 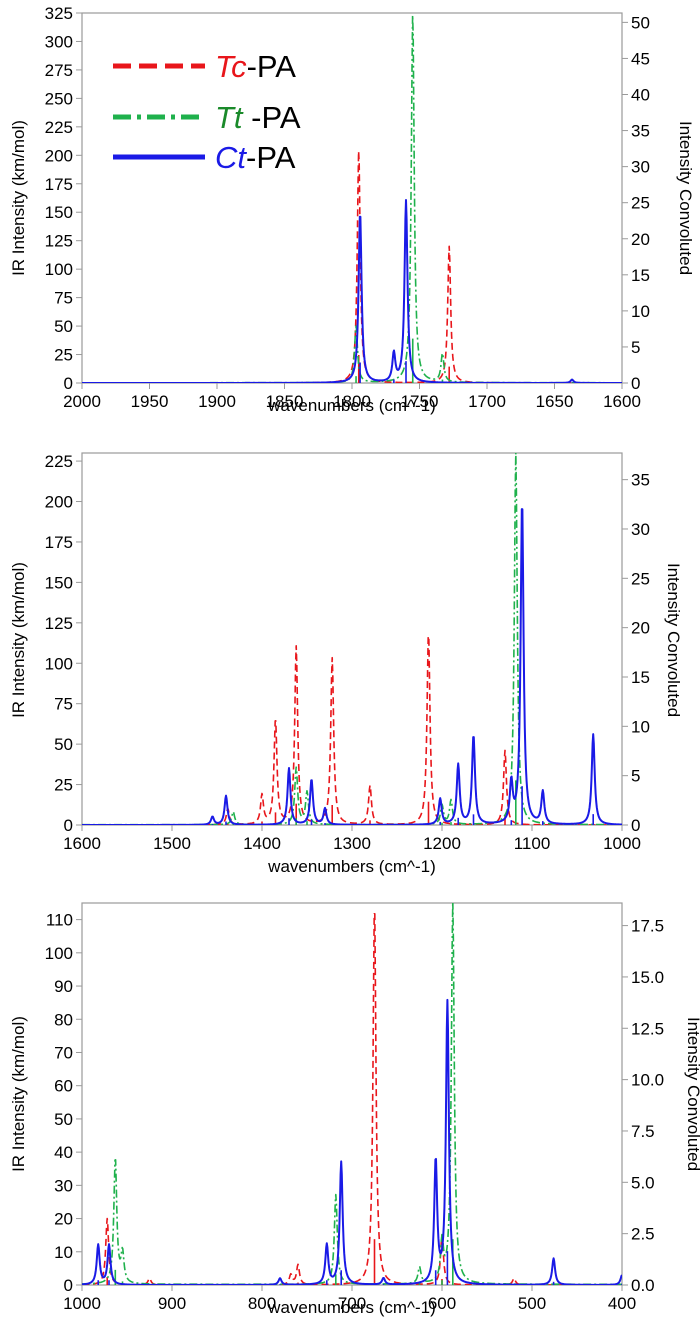 What do you see at coordinates (63, 1219) in the screenshot?
I see `y-tick-label: 20` at bounding box center [63, 1219].